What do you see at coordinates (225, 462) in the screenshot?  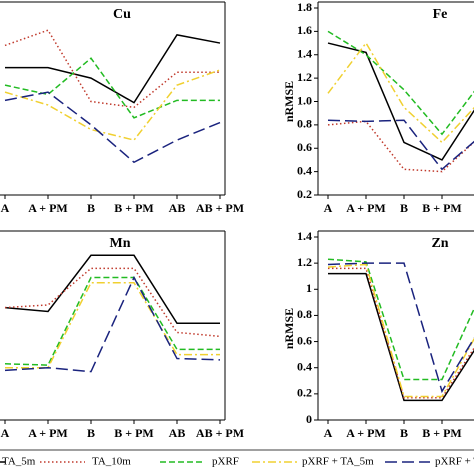 I see `legend-label: pXRF` at bounding box center [225, 462].